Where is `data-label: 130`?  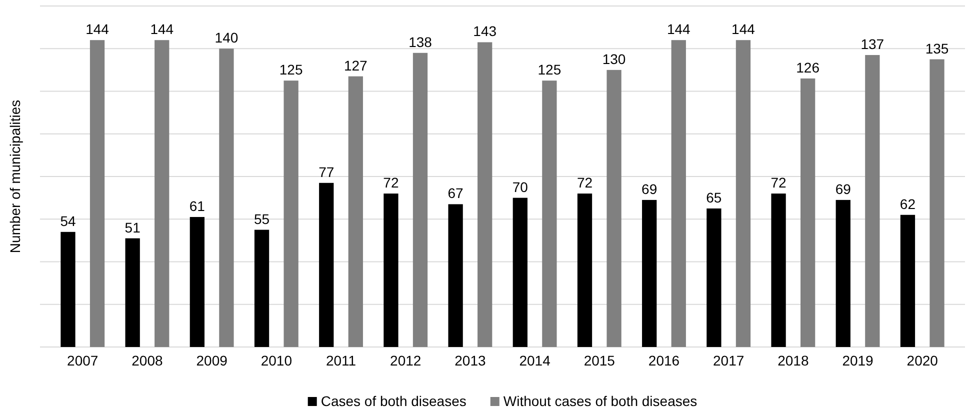
data-label: 130 is located at coordinates (614, 58).